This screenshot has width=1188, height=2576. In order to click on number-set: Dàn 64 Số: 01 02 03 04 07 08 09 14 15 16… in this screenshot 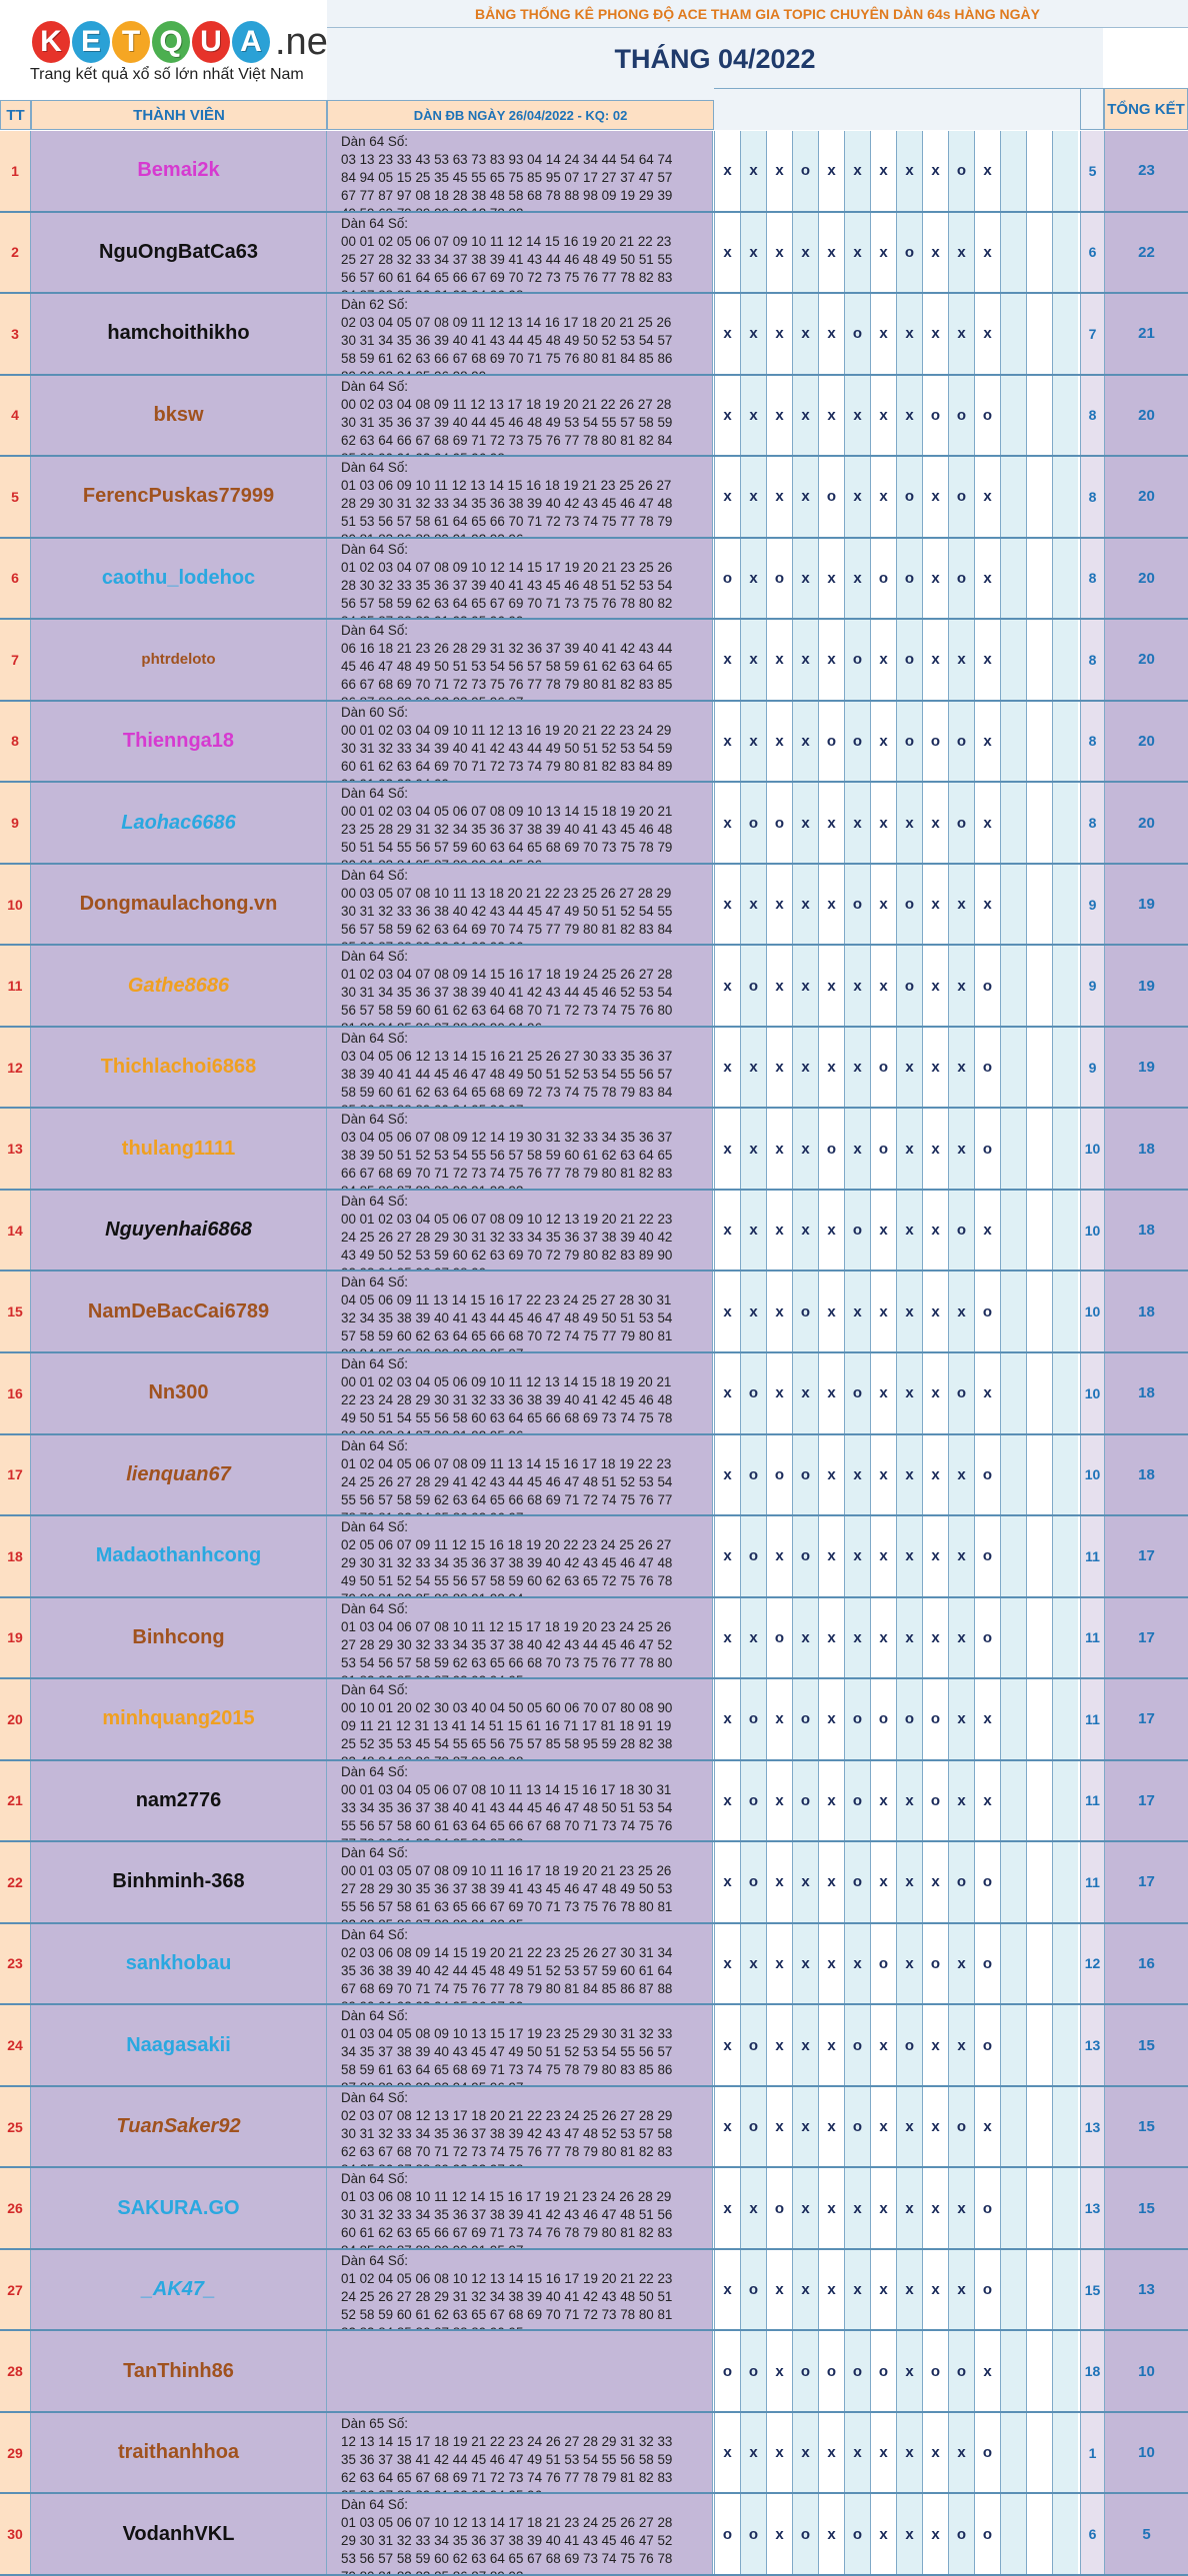, I will do `click(520, 986)`.